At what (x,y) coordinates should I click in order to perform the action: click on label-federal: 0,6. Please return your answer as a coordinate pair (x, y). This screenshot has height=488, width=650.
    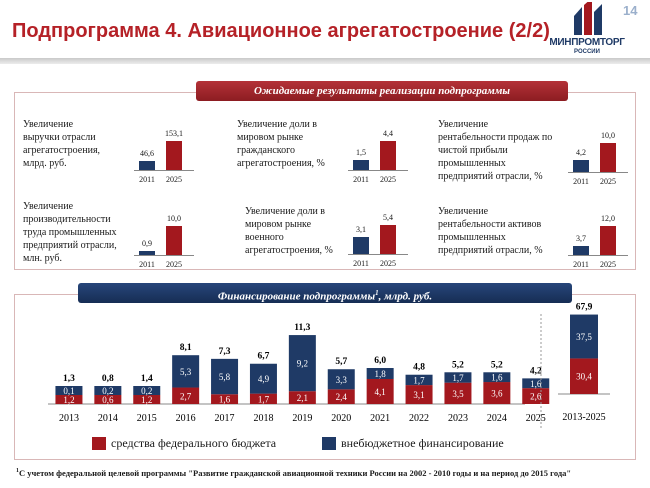
    Looking at the image, I should click on (108, 400).